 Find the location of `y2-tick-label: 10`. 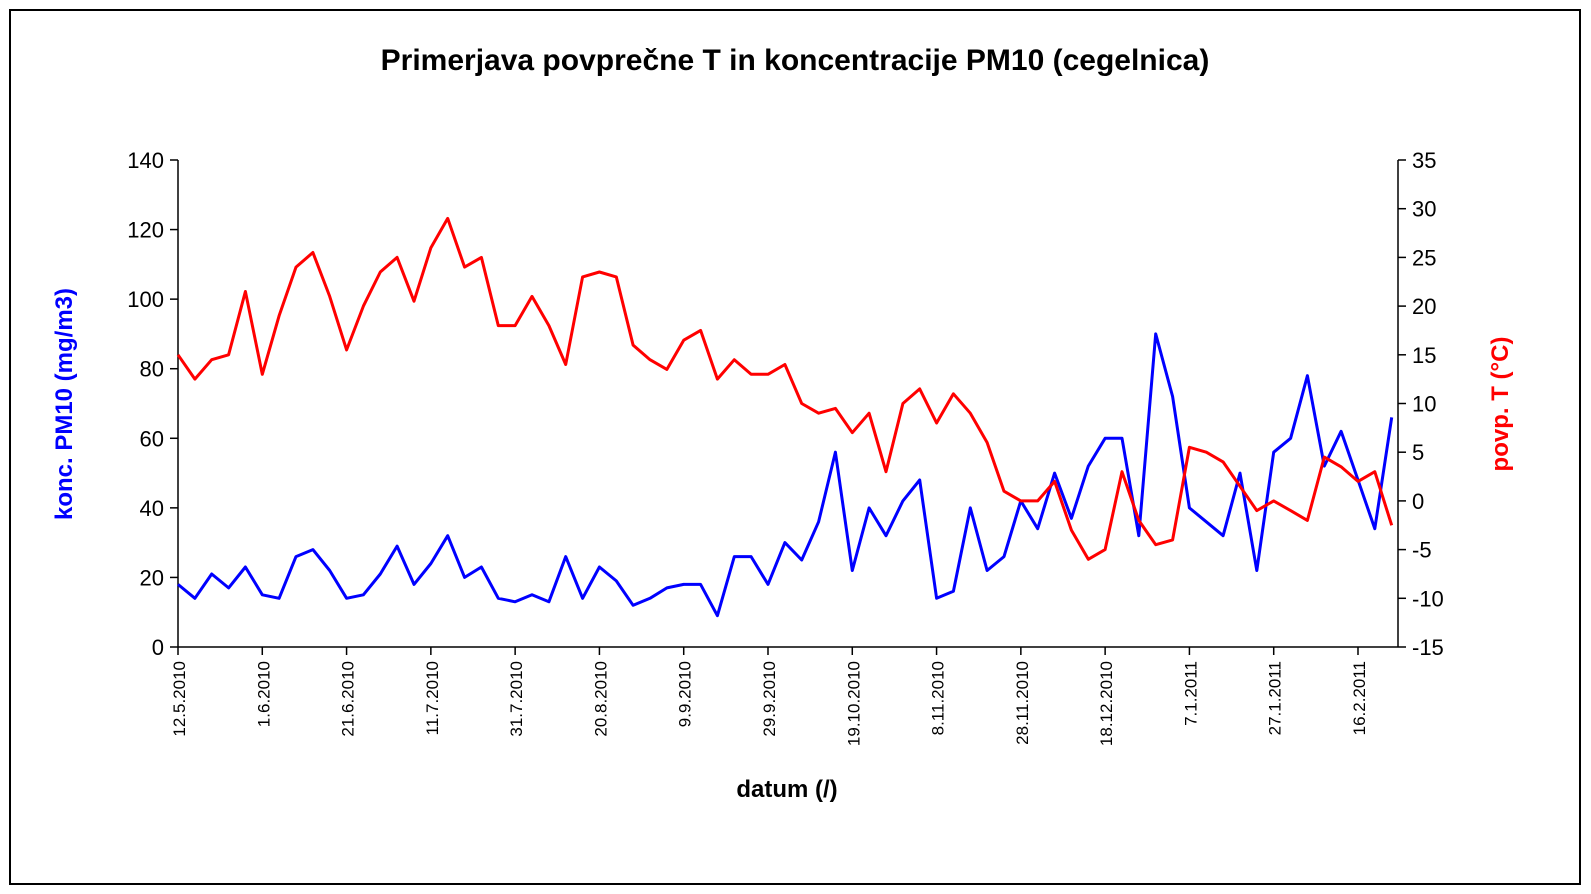

y2-tick-label: 10 is located at coordinates (1424, 404).